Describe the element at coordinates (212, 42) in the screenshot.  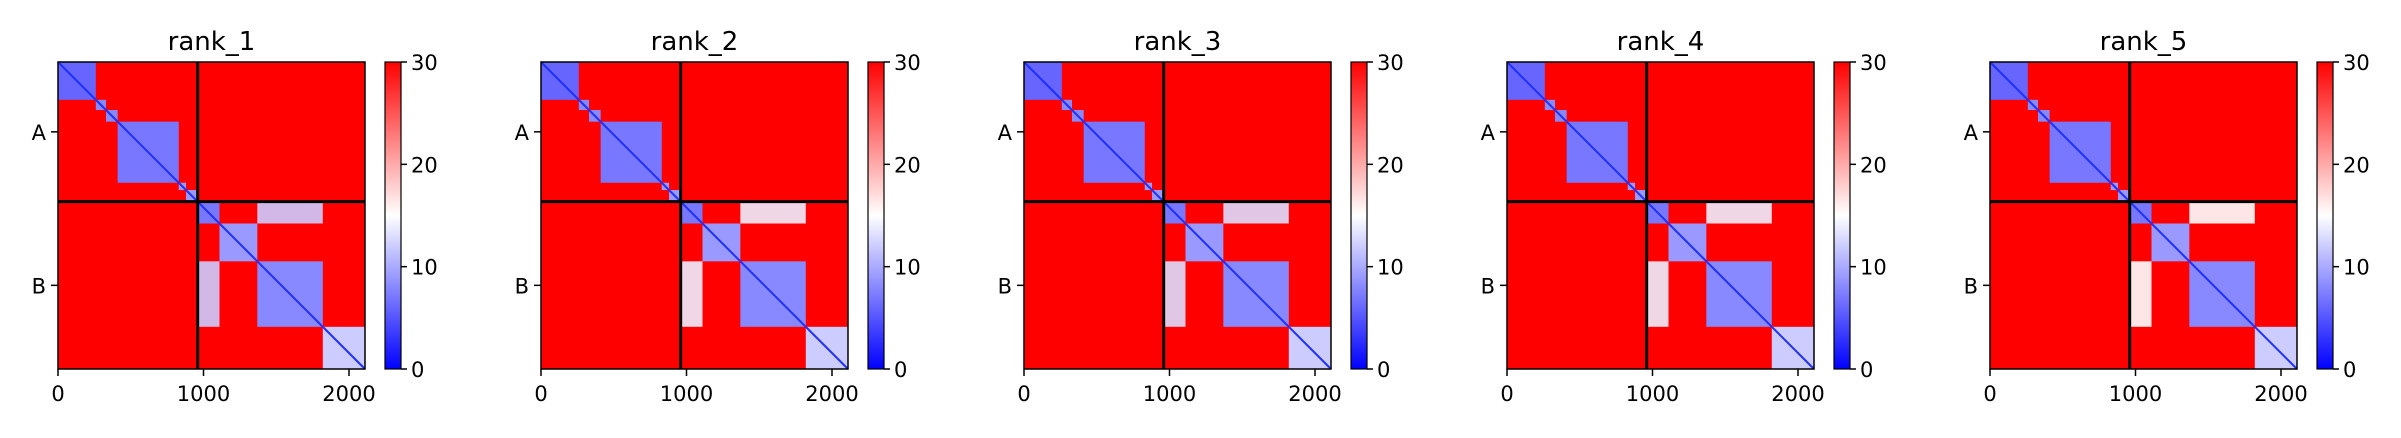
I see `panel-title: rank_1` at that location.